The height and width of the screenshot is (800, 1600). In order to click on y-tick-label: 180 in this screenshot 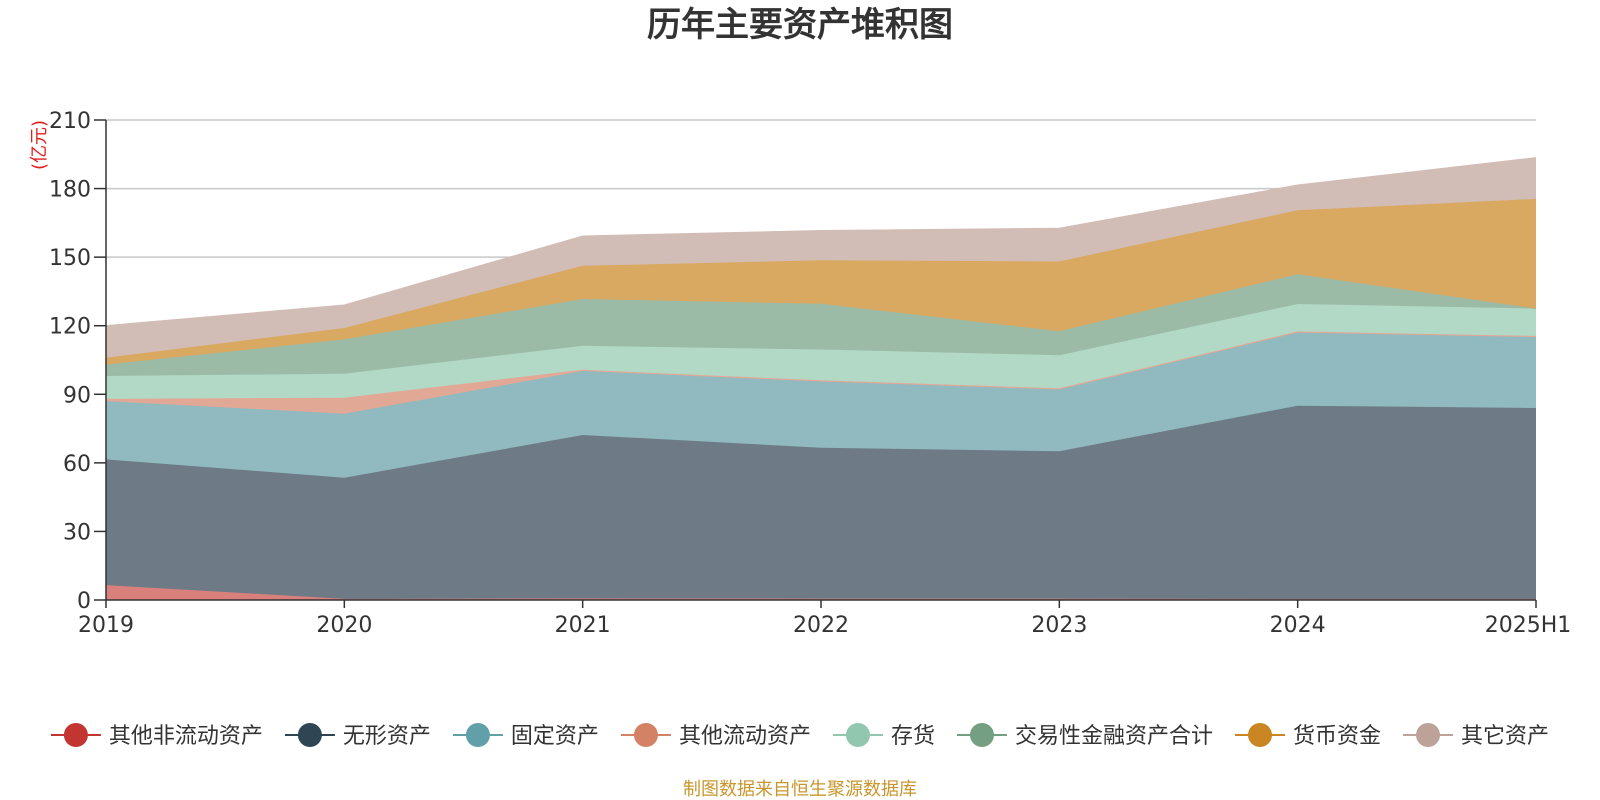, I will do `click(70, 190)`.